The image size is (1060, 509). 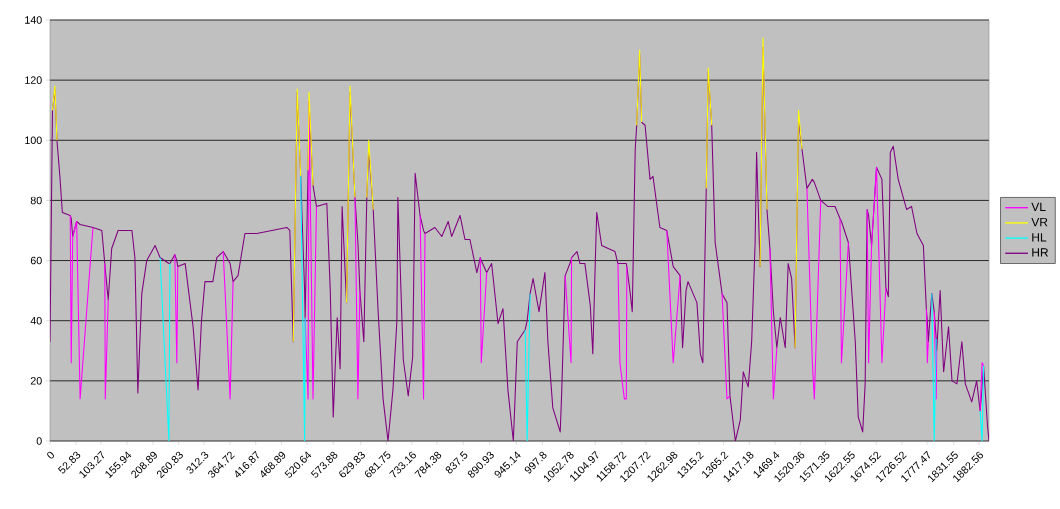 What do you see at coordinates (1038, 207) in the screenshot?
I see `legend-label: VL` at bounding box center [1038, 207].